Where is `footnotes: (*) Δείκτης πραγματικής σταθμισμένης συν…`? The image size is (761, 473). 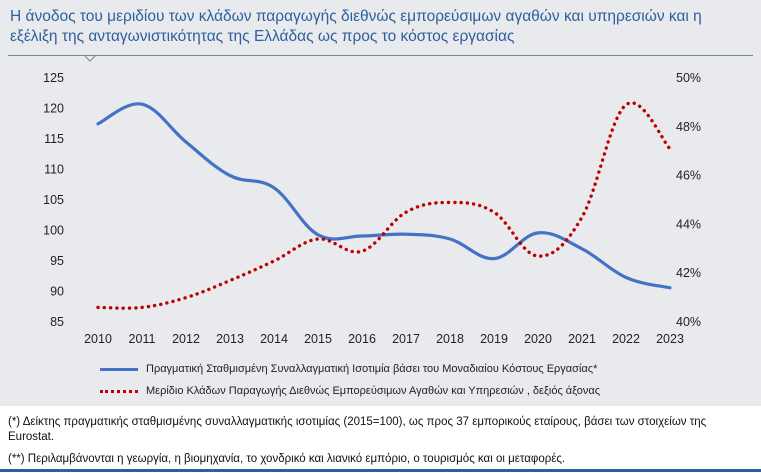
footnotes: (*) Δείκτης πραγματικής σταθμισμένης συν… is located at coordinates (380, 441).